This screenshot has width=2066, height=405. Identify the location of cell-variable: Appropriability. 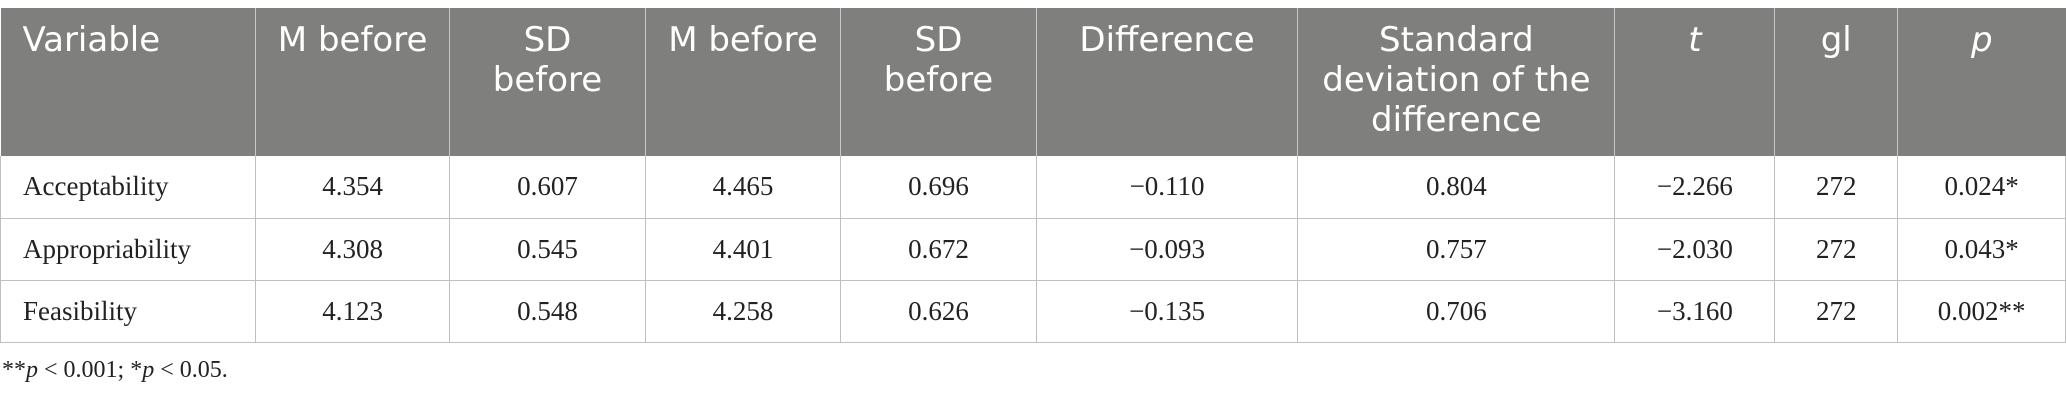
(128, 249).